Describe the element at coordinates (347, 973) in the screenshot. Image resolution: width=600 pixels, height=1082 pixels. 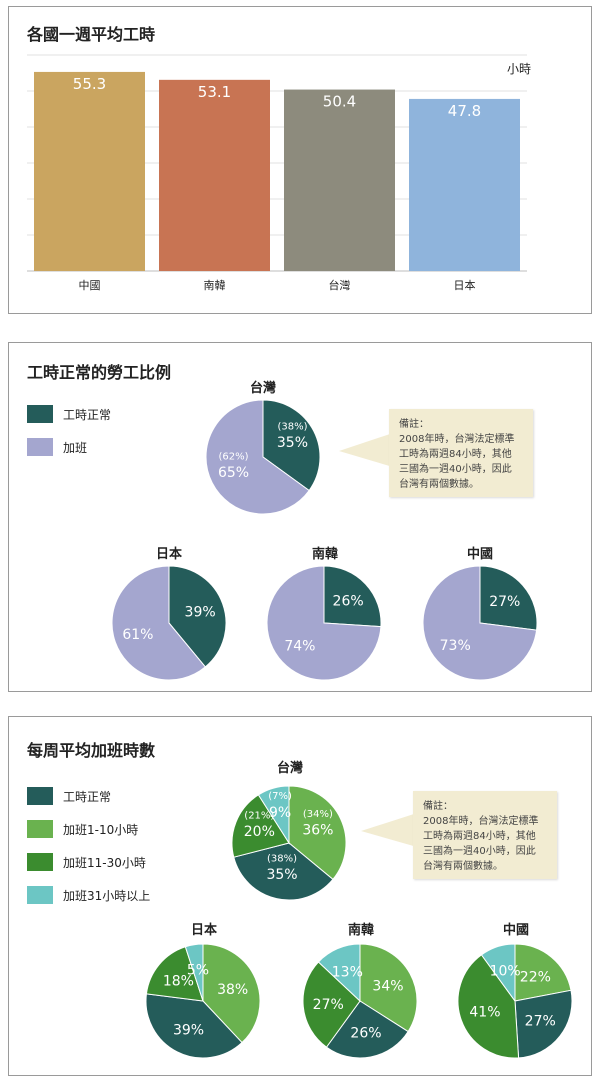
I see `pie-value-label: 13%` at that location.